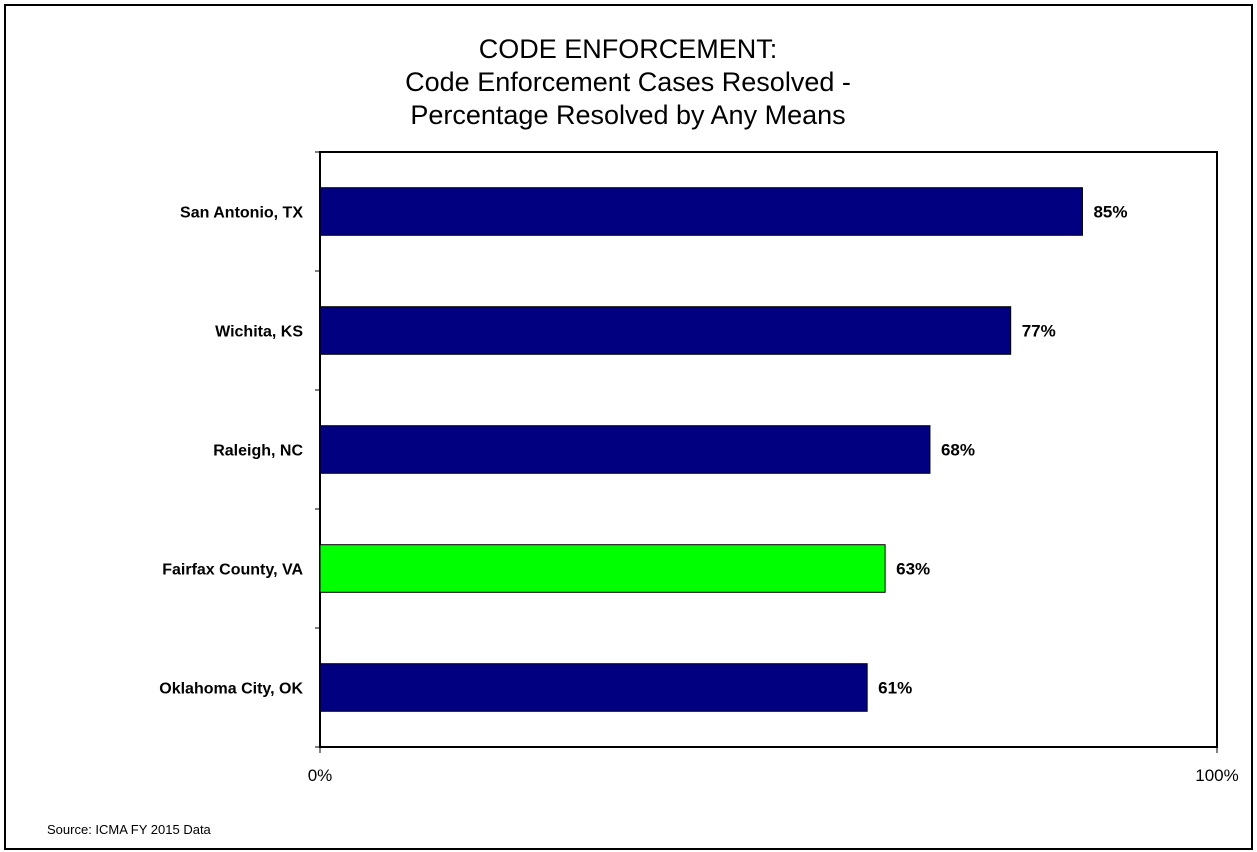 This screenshot has height=852, width=1257. I want to click on data-label: 77%, so click(1039, 331).